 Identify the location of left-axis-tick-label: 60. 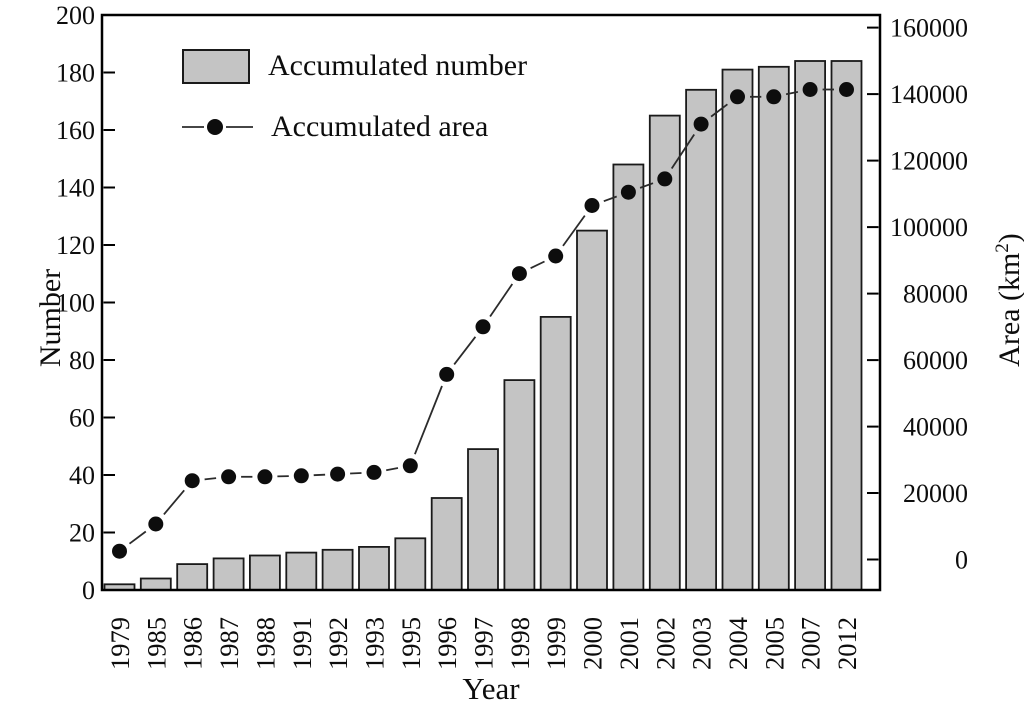
(82, 418).